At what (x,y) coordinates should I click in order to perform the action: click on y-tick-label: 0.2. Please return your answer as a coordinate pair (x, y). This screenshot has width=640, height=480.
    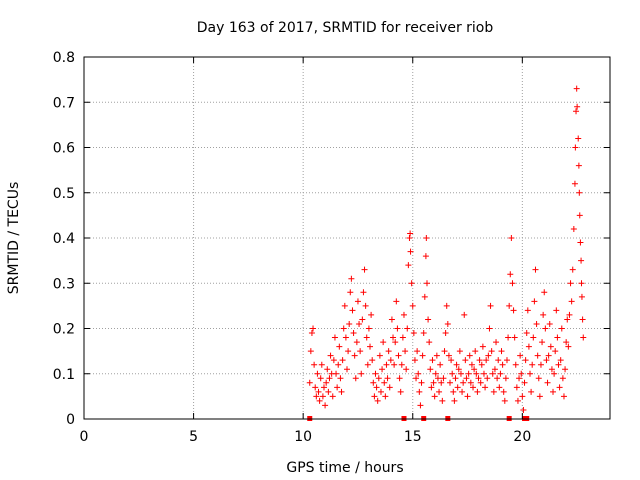
    Looking at the image, I should click on (64, 330).